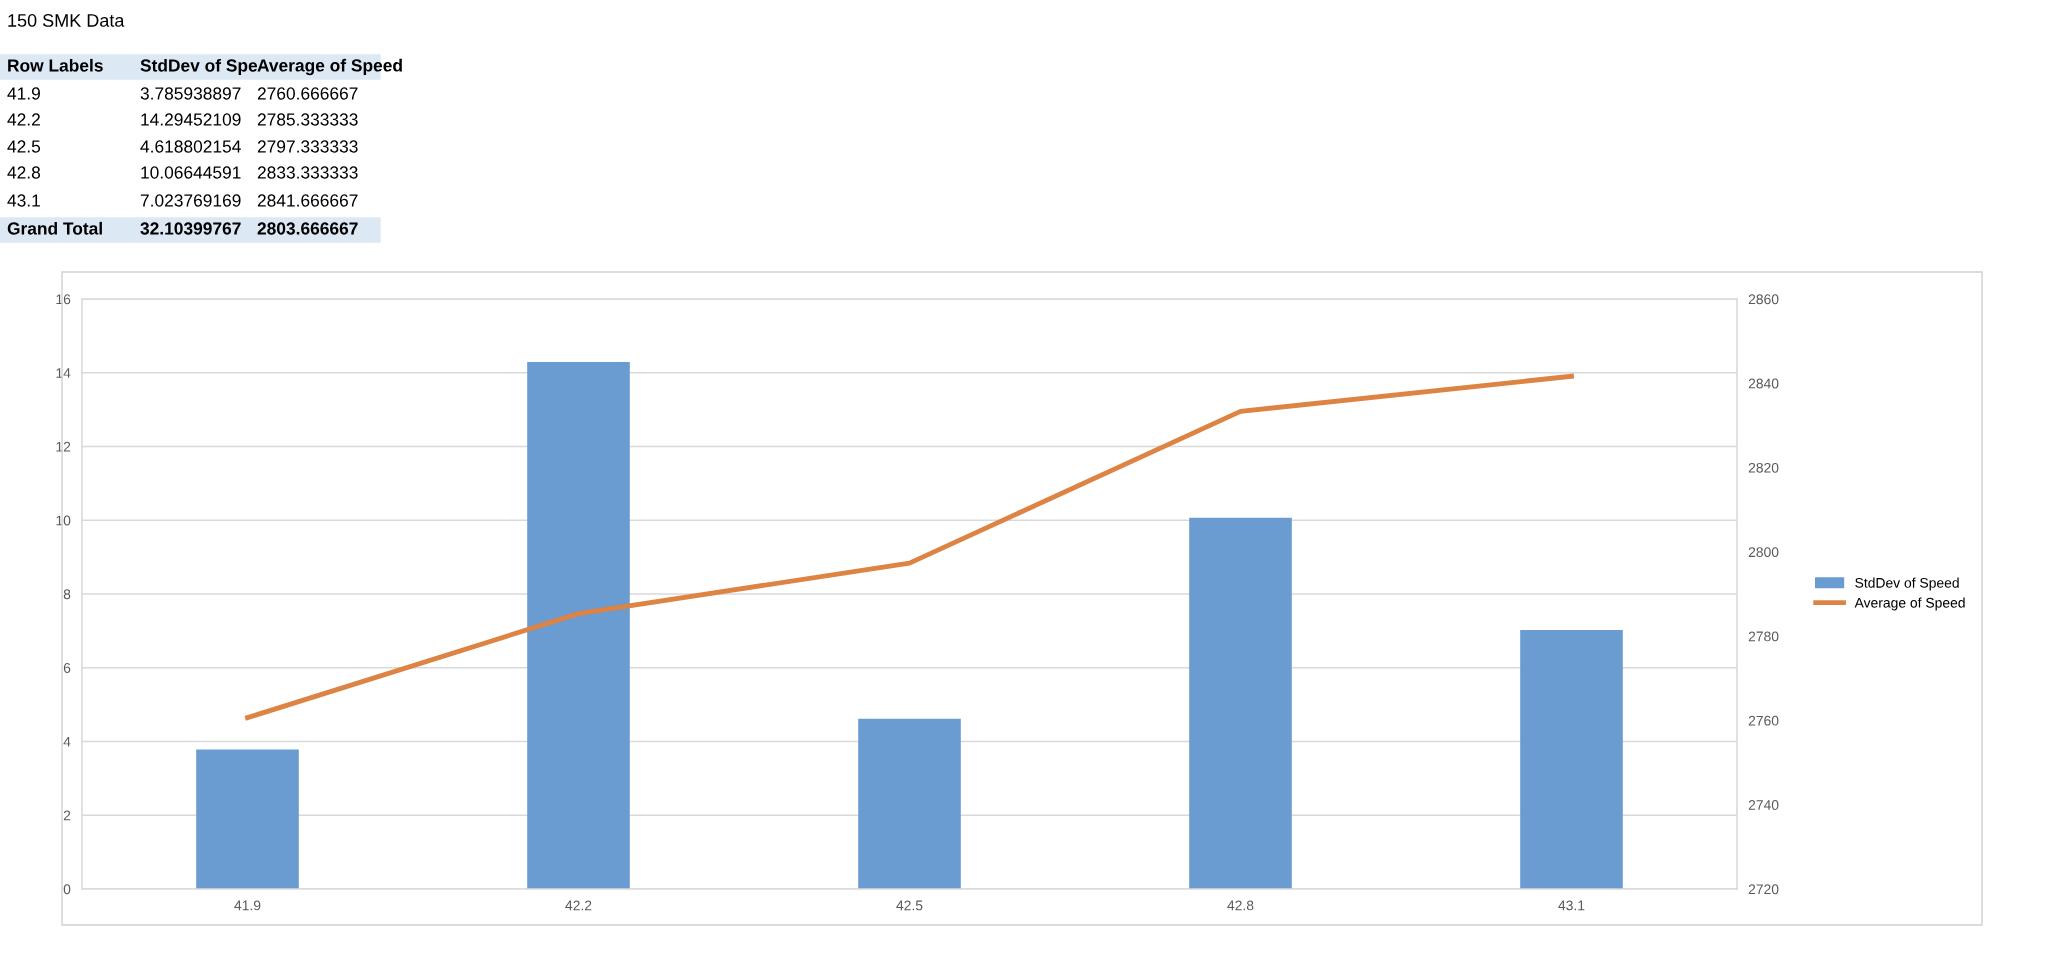 This screenshot has width=2048, height=979. I want to click on text: 2841.666667, so click(307, 200).